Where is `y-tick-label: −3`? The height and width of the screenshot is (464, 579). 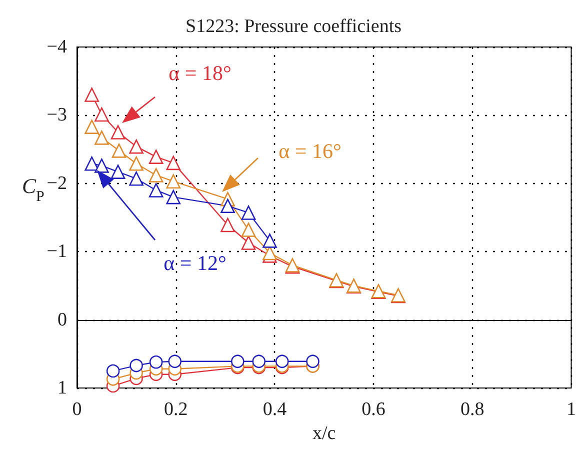 y-tick-label: −3 is located at coordinates (56, 115).